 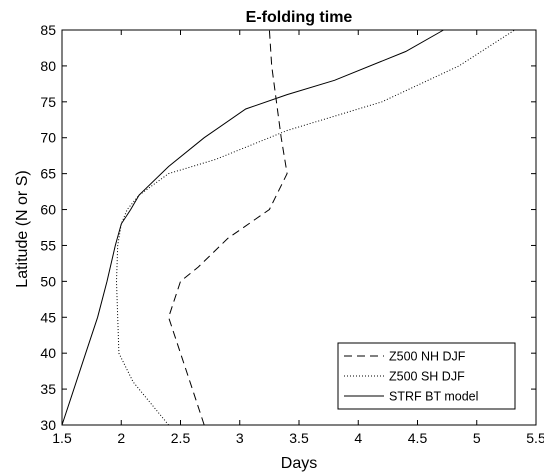 I want to click on legend: Z500 NH DJF Z500 SH DJF STRF BT model, so click(x=426, y=376).